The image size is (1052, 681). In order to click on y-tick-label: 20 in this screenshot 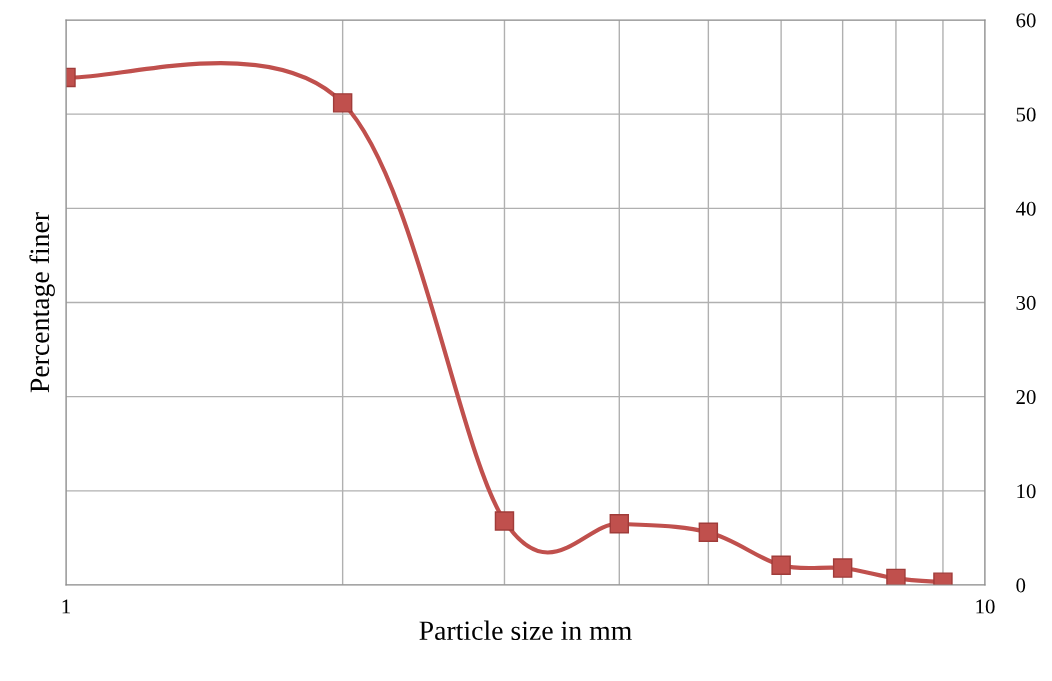, I will do `click(1026, 397)`.